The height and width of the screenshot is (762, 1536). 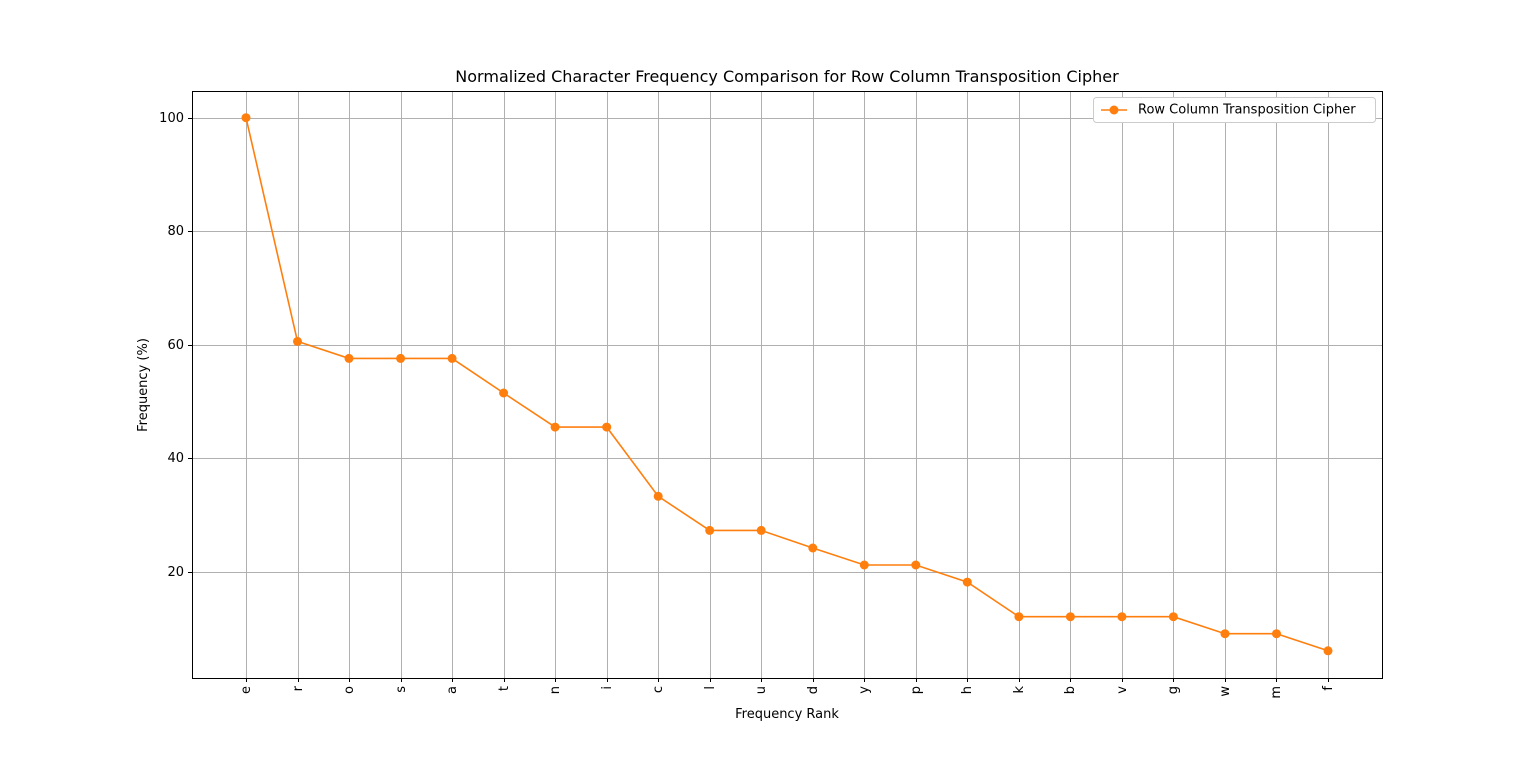 I want to click on x-tick-label: a, so click(x=452, y=690).